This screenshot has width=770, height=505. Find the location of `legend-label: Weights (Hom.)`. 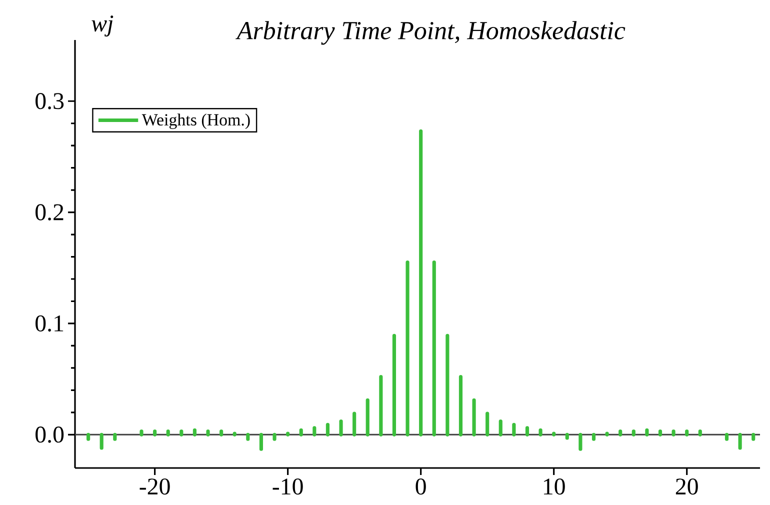

legend-label: Weights (Hom.) is located at coordinates (196, 122).